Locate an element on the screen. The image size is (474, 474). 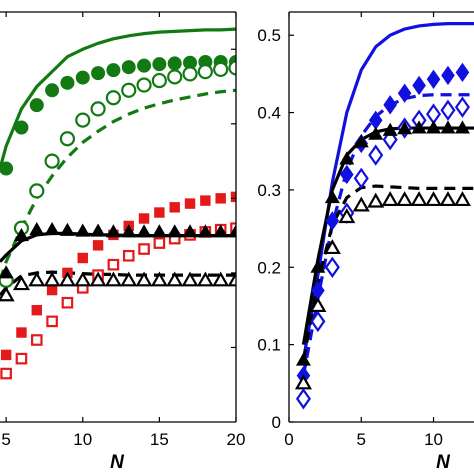
x-tick-label: 0 is located at coordinates (288, 439).